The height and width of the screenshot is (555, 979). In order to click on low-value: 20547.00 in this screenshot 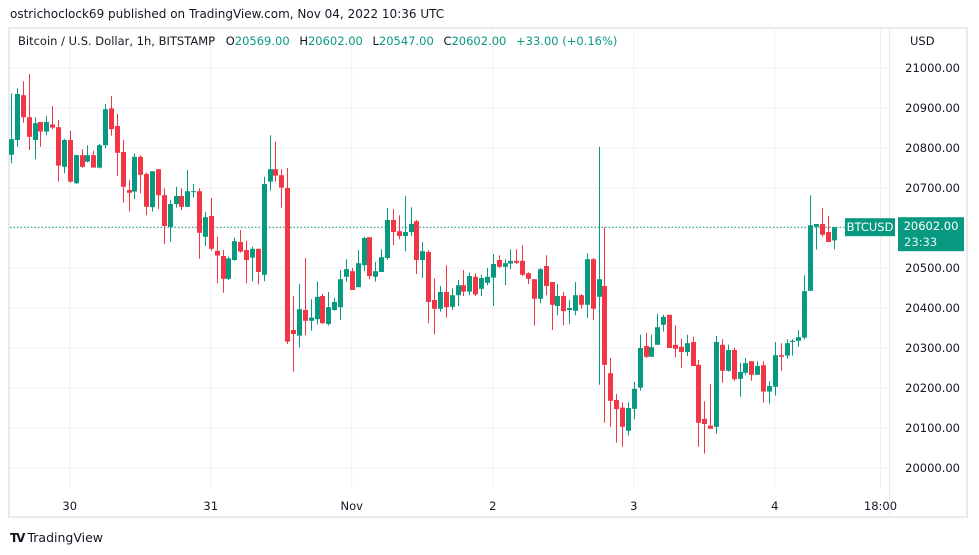, I will do `click(406, 41)`.